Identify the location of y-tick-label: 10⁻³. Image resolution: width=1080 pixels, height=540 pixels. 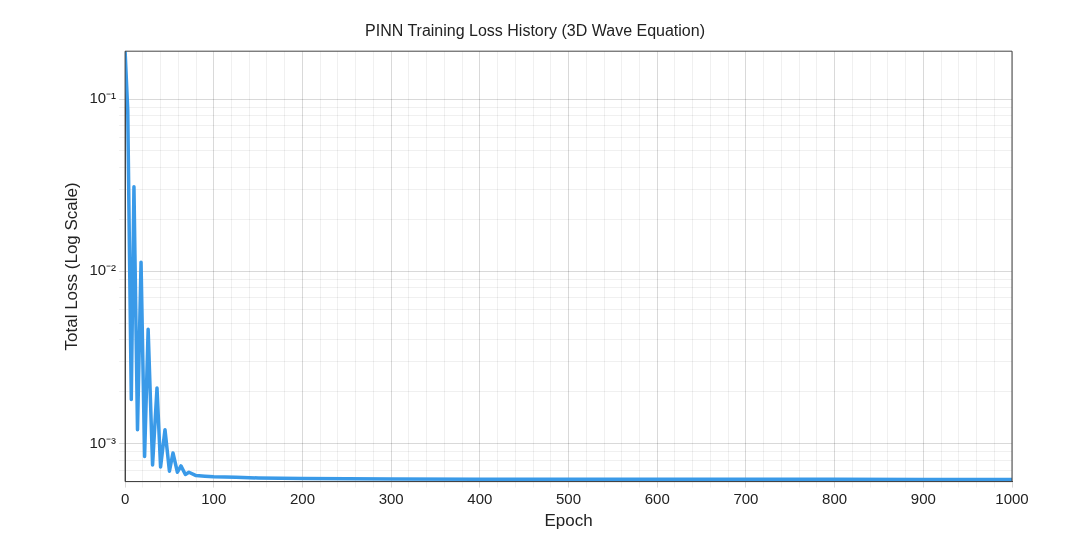
(103, 442).